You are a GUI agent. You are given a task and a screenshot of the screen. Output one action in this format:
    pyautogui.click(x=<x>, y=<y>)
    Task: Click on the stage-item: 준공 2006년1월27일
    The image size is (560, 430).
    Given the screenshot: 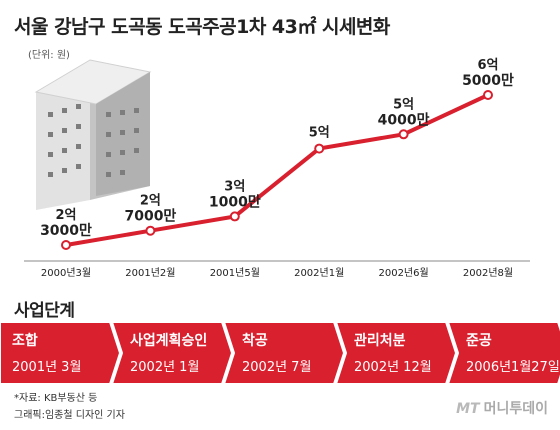 What is the action you would take?
    pyautogui.click(x=507, y=353)
    